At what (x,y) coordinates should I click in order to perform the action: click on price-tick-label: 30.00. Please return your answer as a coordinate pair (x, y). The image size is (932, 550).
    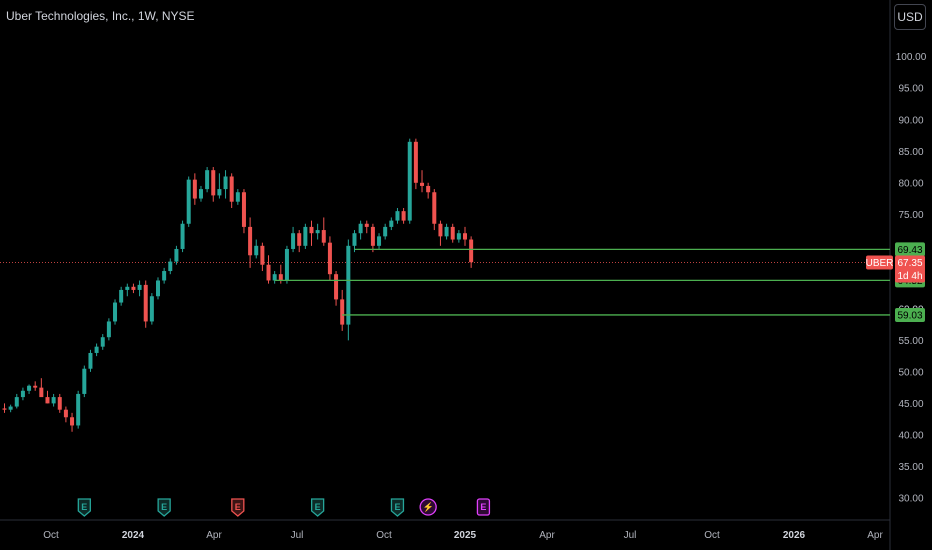
    Looking at the image, I should click on (910, 498).